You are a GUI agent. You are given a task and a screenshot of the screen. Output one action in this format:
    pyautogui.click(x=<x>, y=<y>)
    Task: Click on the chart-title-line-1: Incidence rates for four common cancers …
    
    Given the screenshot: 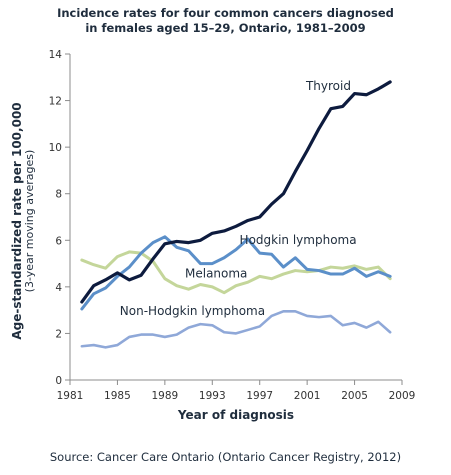 What is the action you would take?
    pyautogui.click(x=225, y=13)
    